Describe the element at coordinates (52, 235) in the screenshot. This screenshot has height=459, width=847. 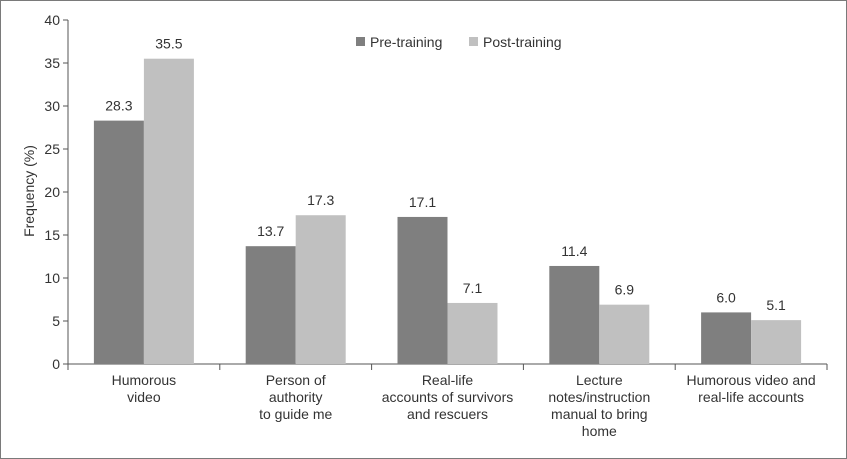
I see `y-tick-label: 15` at that location.